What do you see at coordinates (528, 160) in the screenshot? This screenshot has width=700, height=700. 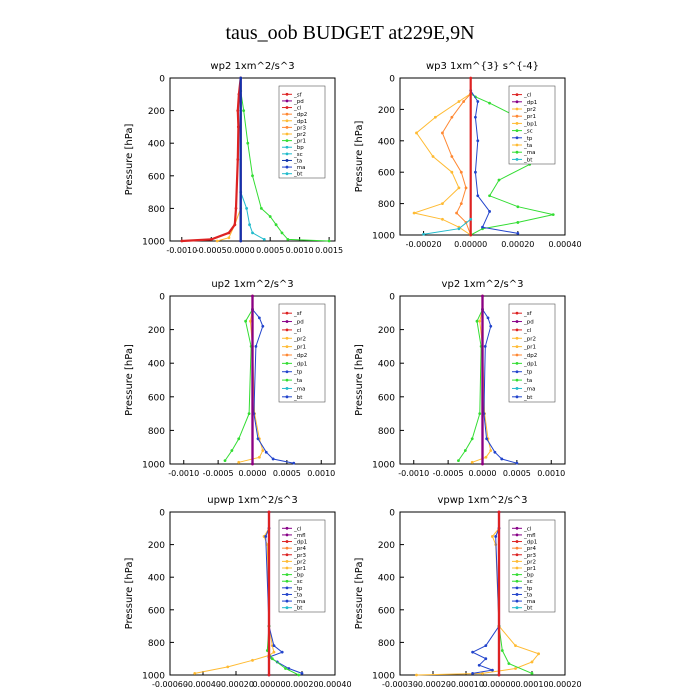 I see `legend-label: _bt` at bounding box center [528, 160].